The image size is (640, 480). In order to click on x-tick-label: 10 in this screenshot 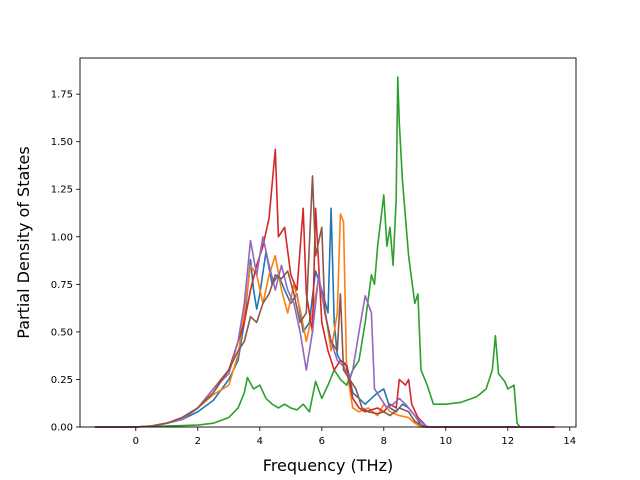, I will do `click(445, 441)`.